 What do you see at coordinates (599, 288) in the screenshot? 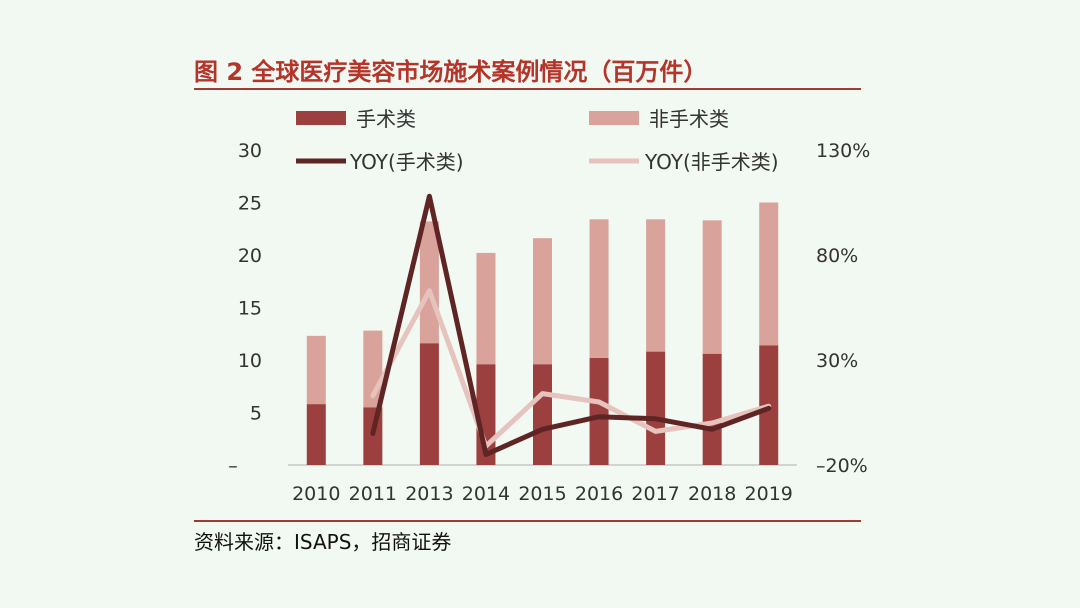
I see `bar-nonsurgical-2016` at bounding box center [599, 288].